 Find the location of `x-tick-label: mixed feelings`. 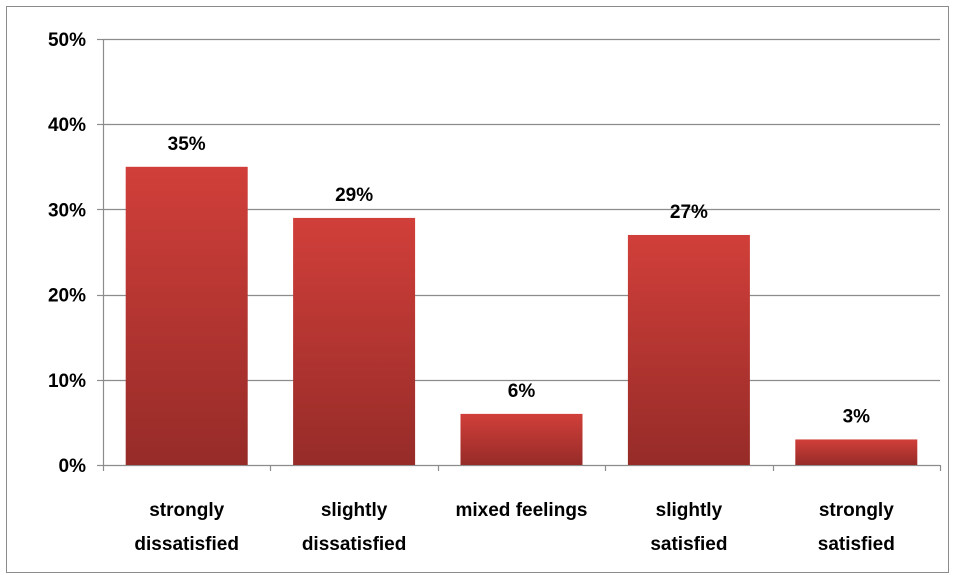

x-tick-label: mixed feelings is located at coordinates (522, 510).